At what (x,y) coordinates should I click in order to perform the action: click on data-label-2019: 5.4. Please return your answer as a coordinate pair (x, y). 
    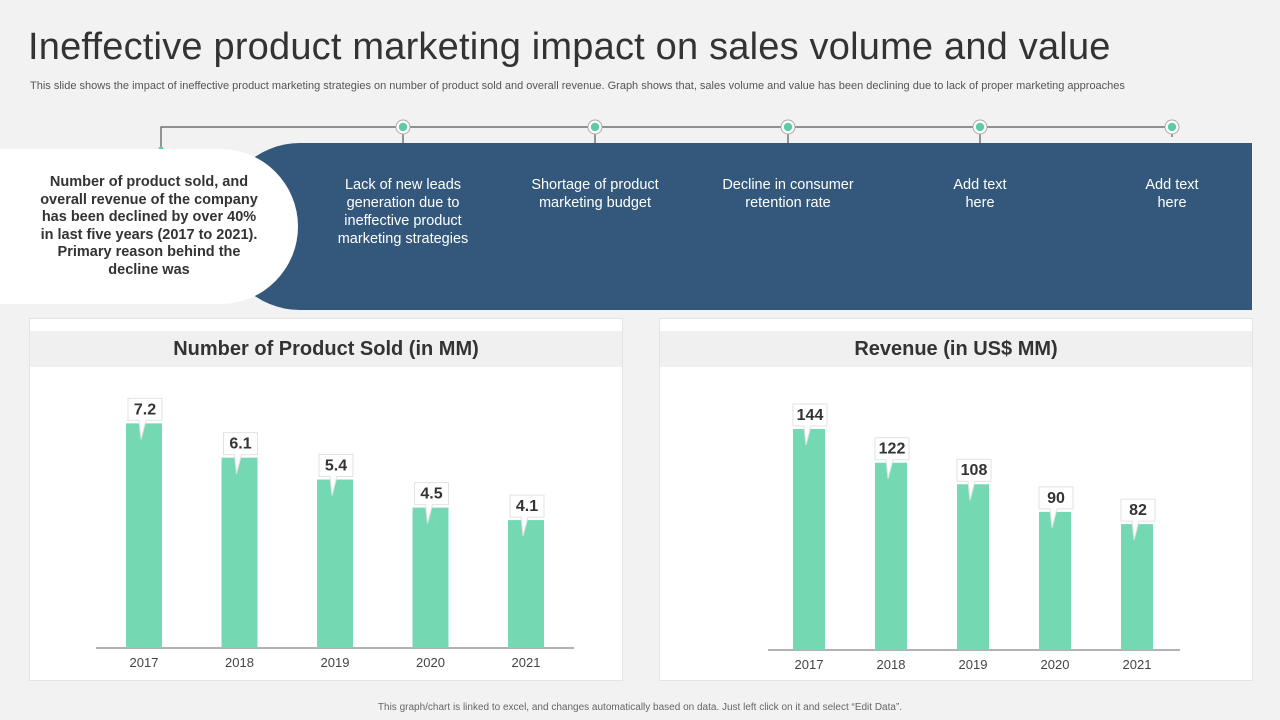
    Looking at the image, I should click on (336, 475).